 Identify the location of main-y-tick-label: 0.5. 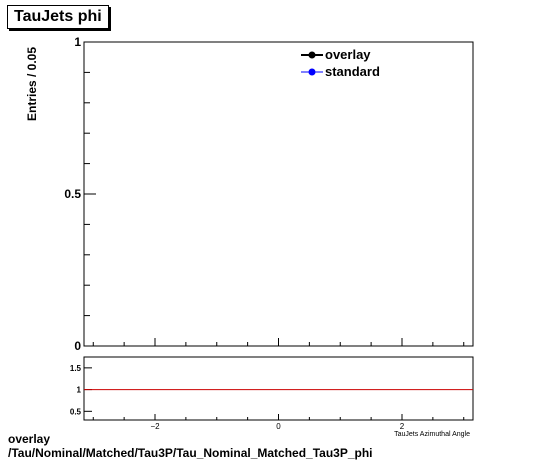
(72, 194).